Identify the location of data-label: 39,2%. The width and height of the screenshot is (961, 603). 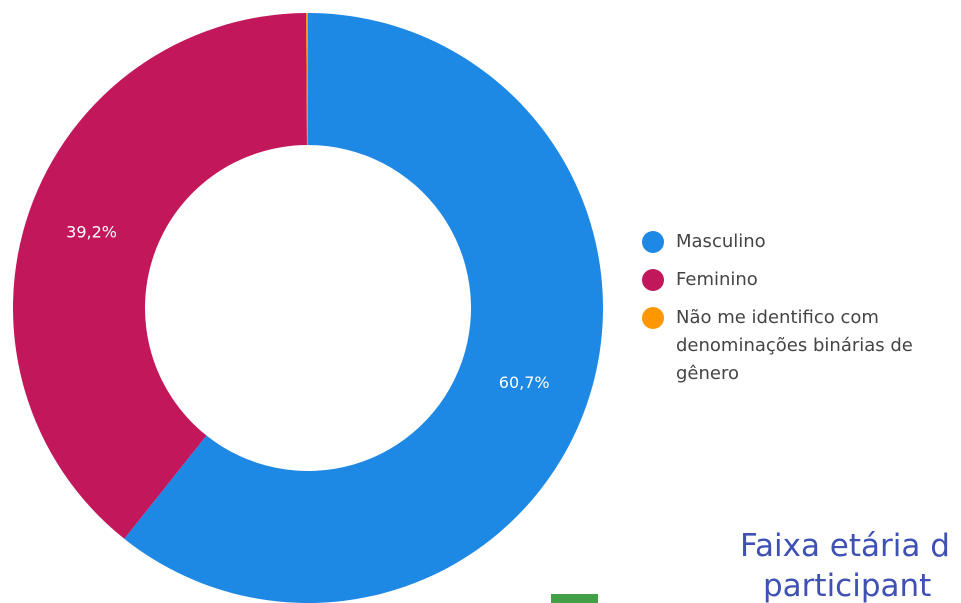
(91, 232).